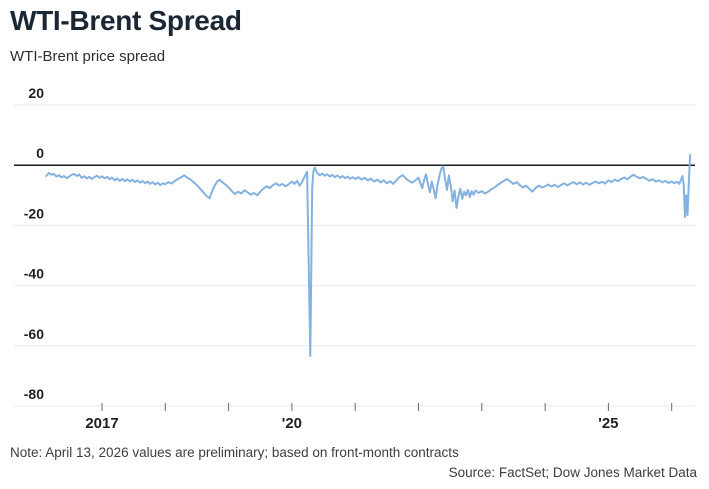 Image resolution: width=709 pixels, height=489 pixels. I want to click on y-axis-label: -20, so click(34, 213).